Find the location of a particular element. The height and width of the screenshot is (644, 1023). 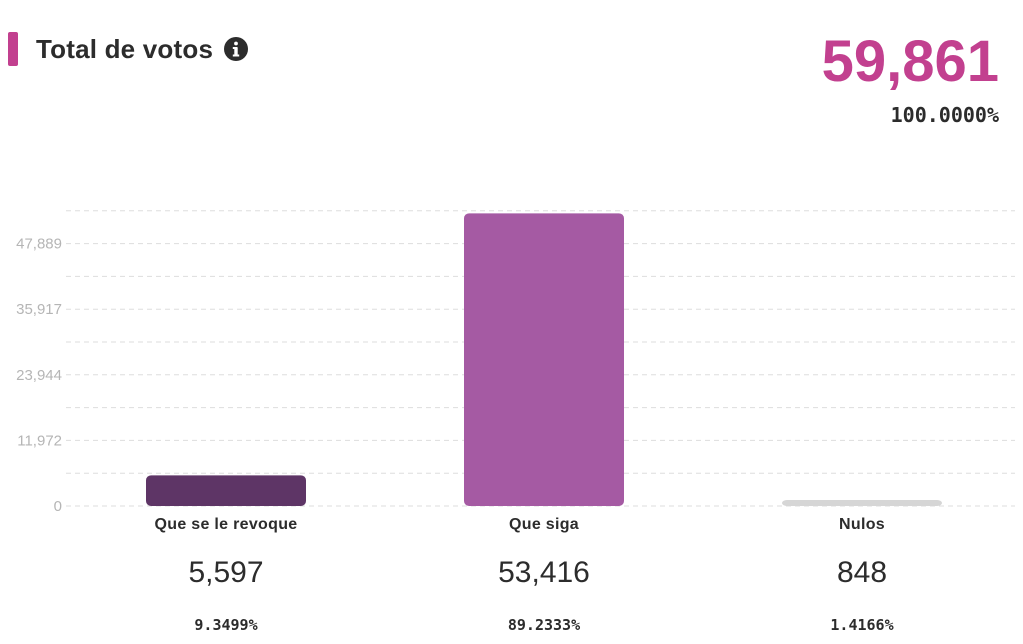

total-votes-count: 59,861 is located at coordinates (910, 61).